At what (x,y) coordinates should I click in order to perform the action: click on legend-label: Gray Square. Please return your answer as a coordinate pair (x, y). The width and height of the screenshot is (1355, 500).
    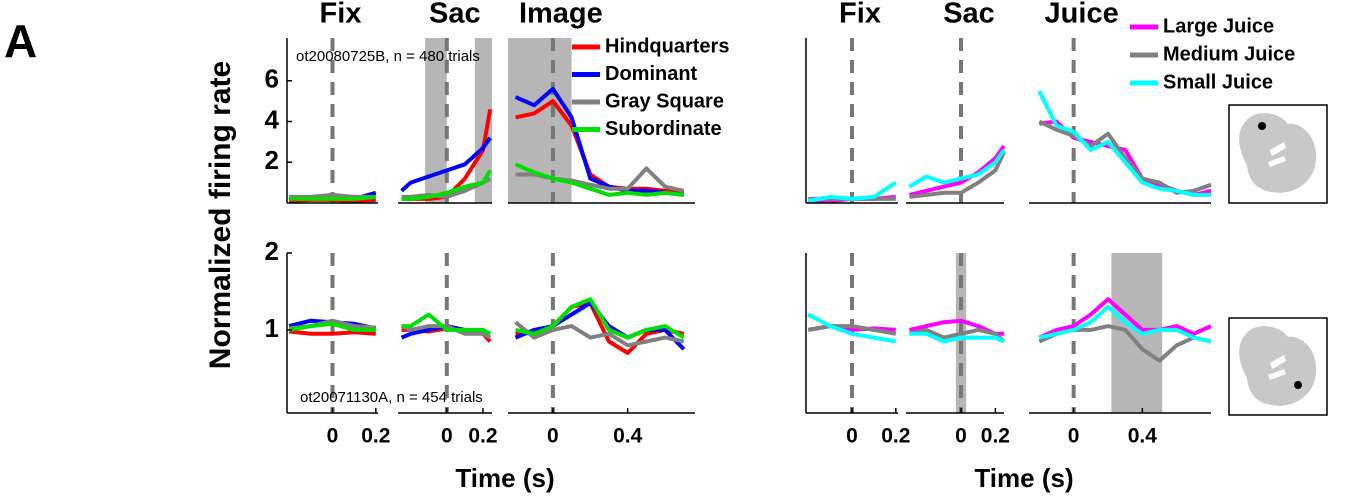
    Looking at the image, I should click on (664, 101).